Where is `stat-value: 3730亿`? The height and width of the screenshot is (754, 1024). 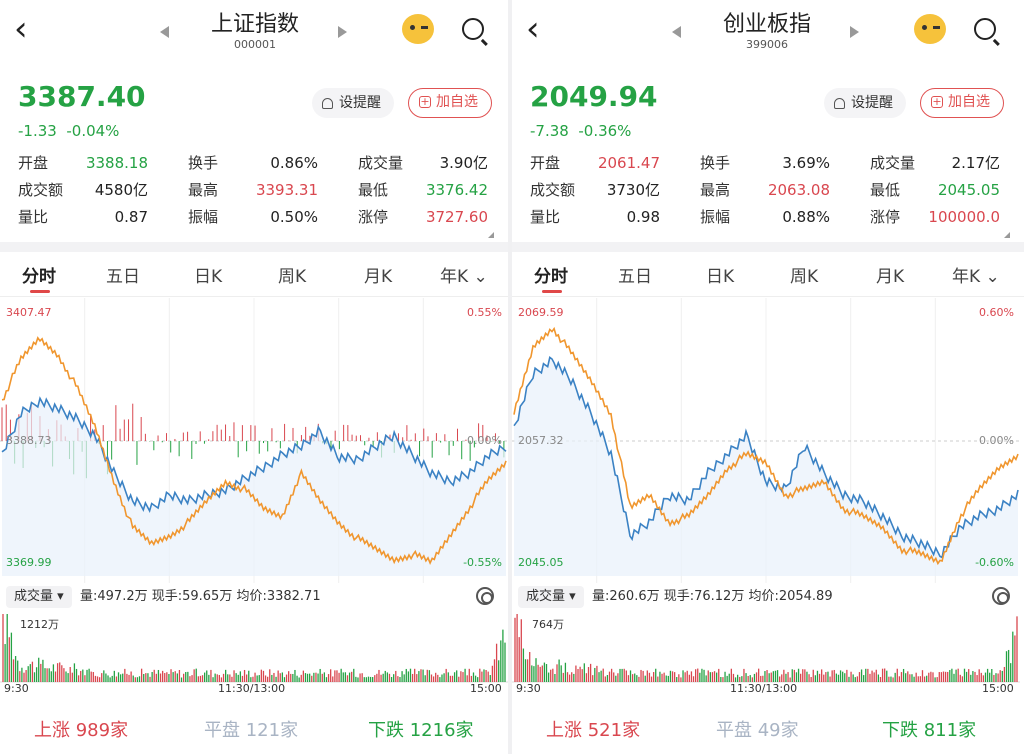 stat-value: 3730亿 is located at coordinates (633, 190).